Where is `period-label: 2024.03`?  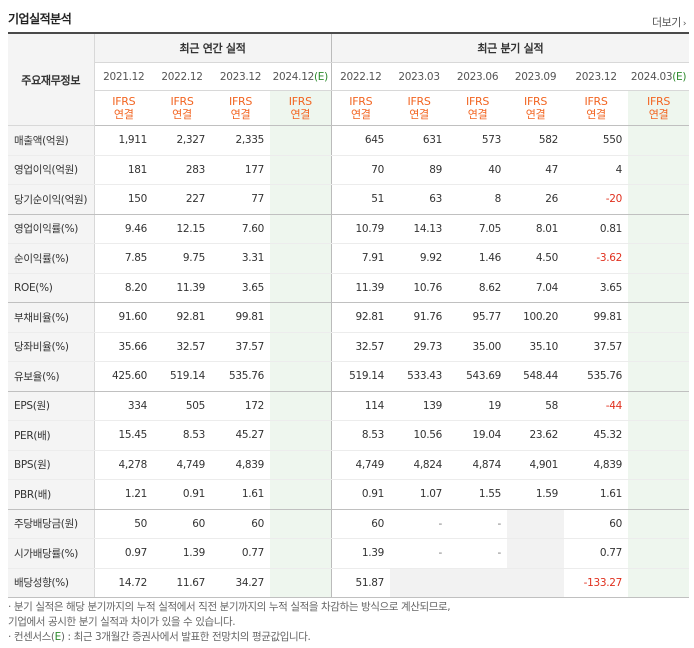 period-label: 2024.03 is located at coordinates (651, 76).